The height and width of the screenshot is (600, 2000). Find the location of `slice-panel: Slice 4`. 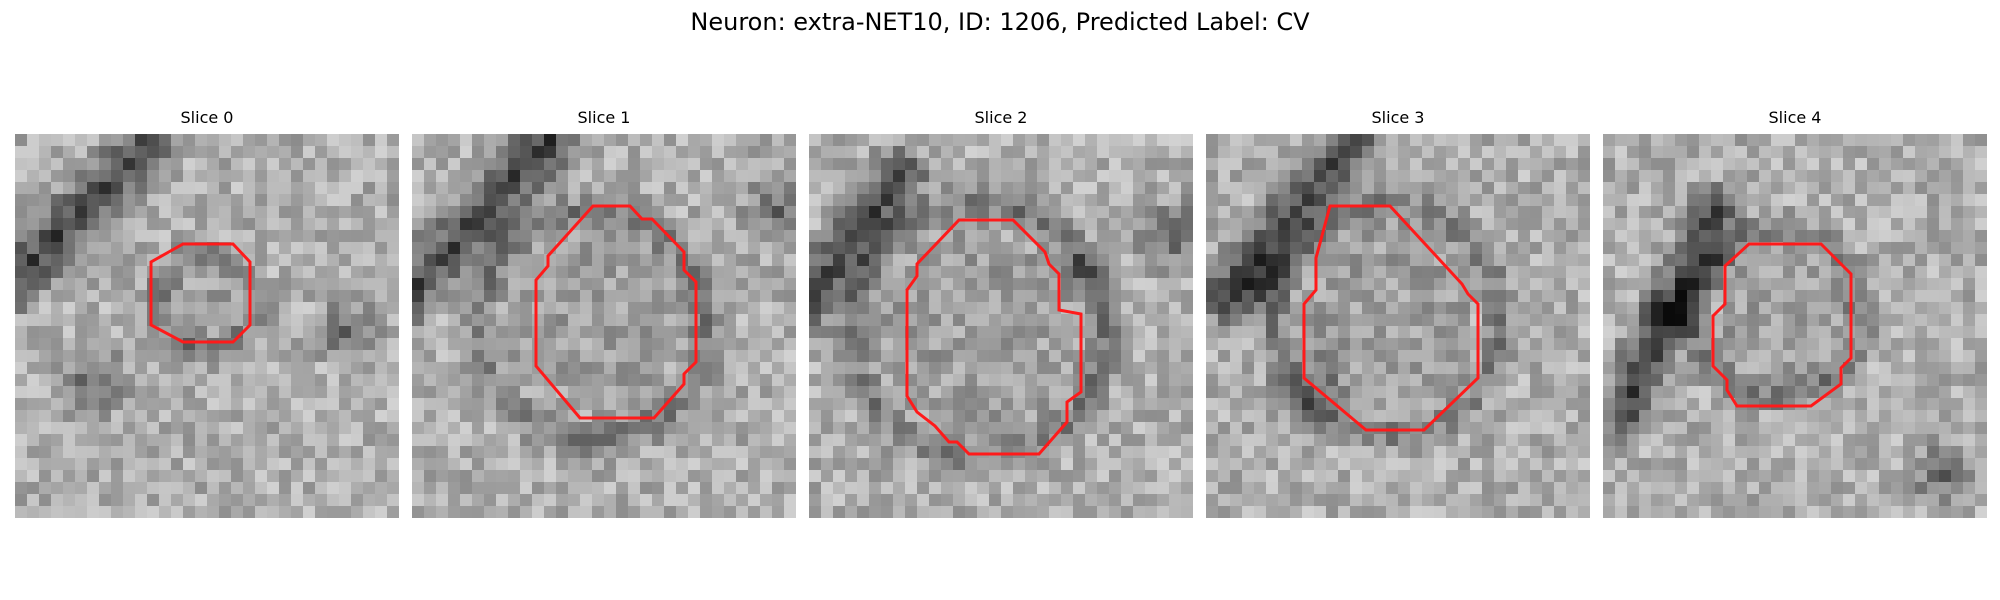

slice-panel: Slice 4 is located at coordinates (1795, 314).